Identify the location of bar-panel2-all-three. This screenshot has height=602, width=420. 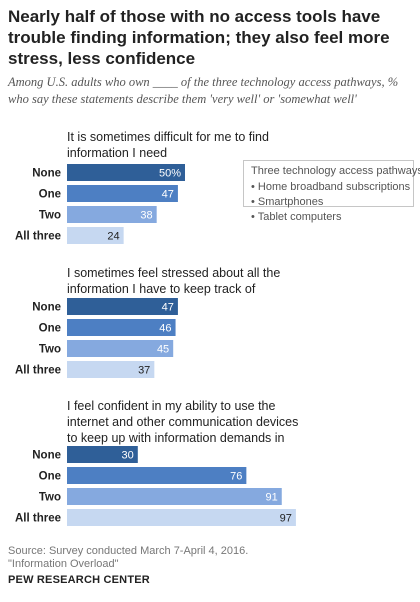
(111, 369).